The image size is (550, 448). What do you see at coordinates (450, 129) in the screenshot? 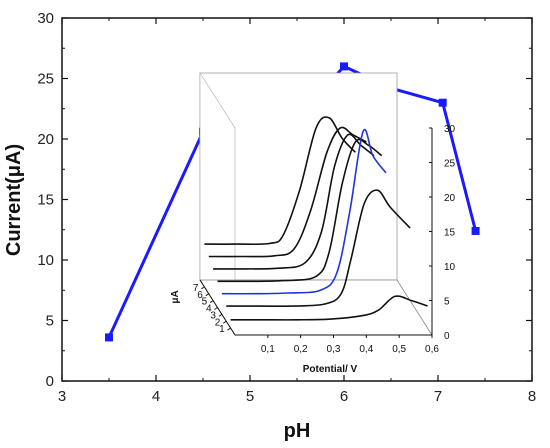
I see `inset-z-tick-label: 30` at bounding box center [450, 129].